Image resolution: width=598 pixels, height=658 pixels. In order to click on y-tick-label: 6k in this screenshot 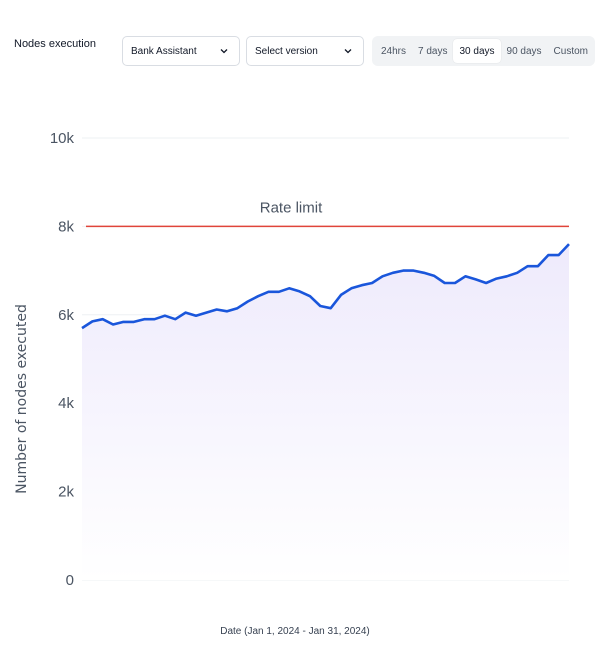, I will do `click(66, 315)`.